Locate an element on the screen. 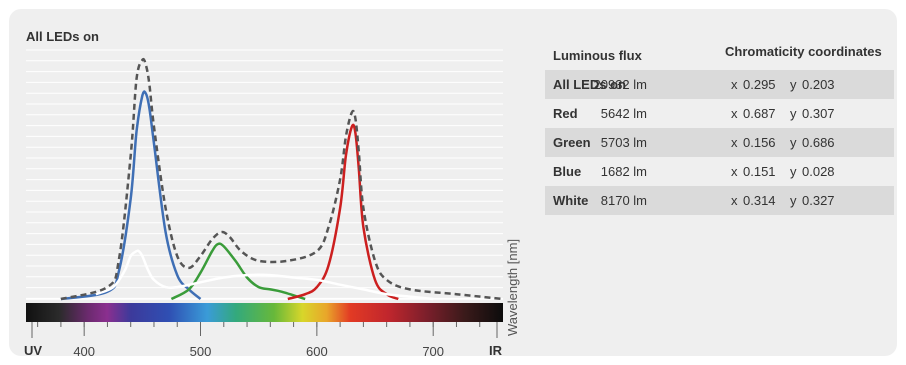 This screenshot has height=365, width=906. table-row-all-leds: All LEDs on 20932 lm x 0.295 y 0.203 is located at coordinates (719, 84).